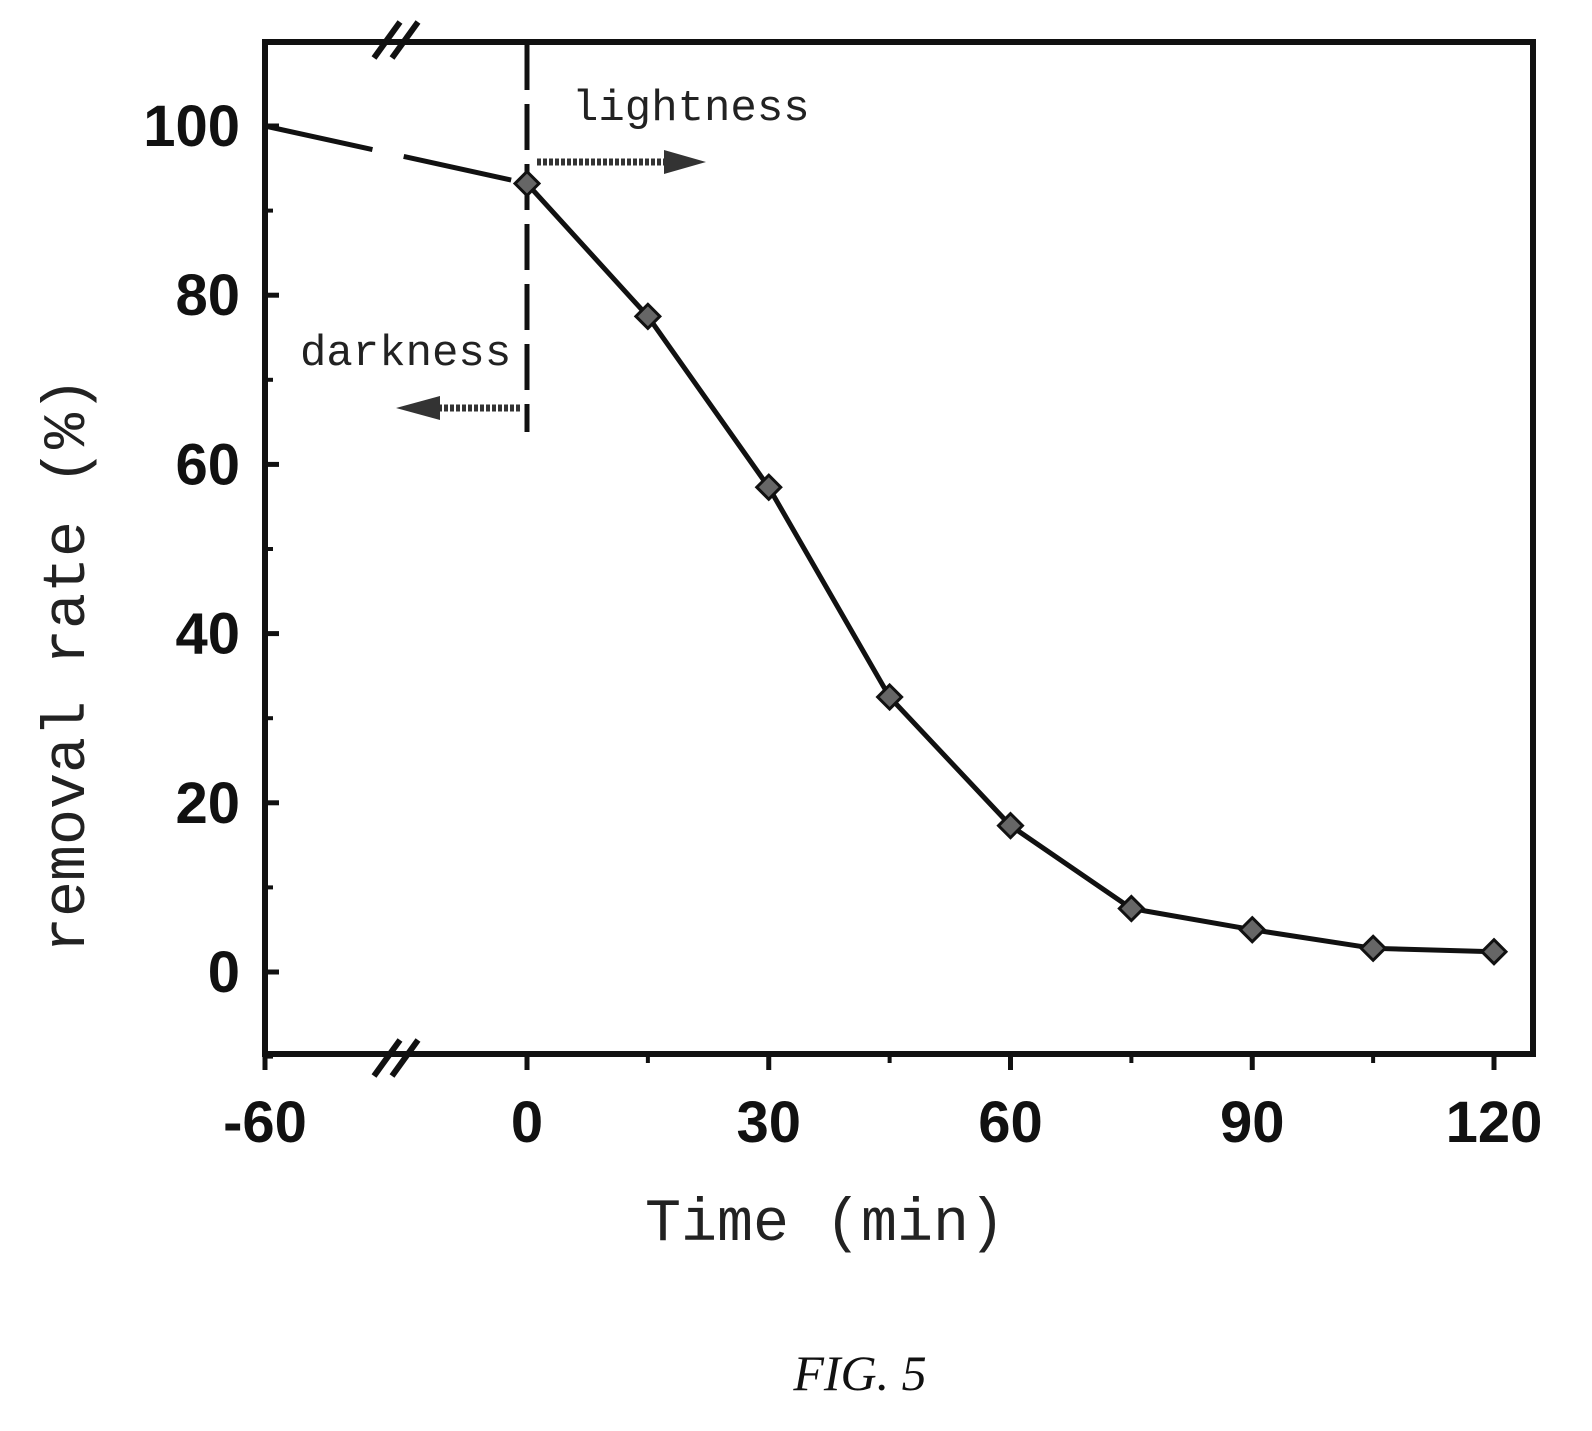 The width and height of the screenshot is (1592, 1431). I want to click on x-tick-label: 90, so click(1252, 1122).